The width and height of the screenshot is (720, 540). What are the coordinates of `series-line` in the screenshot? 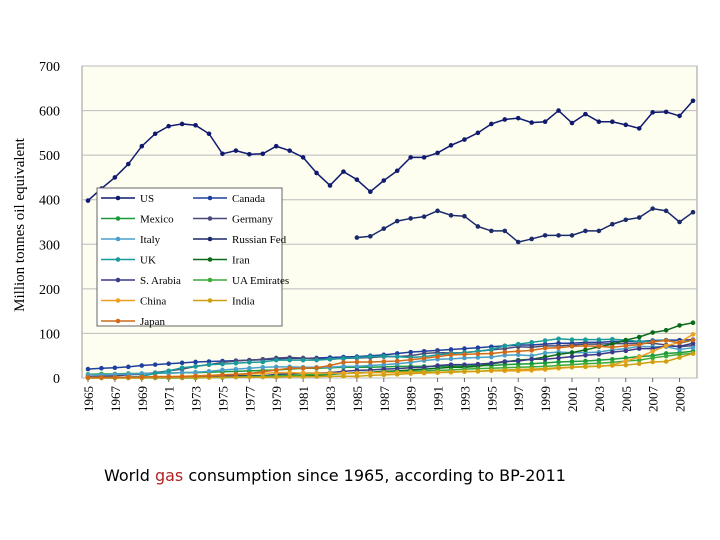 It's located at (391, 359).